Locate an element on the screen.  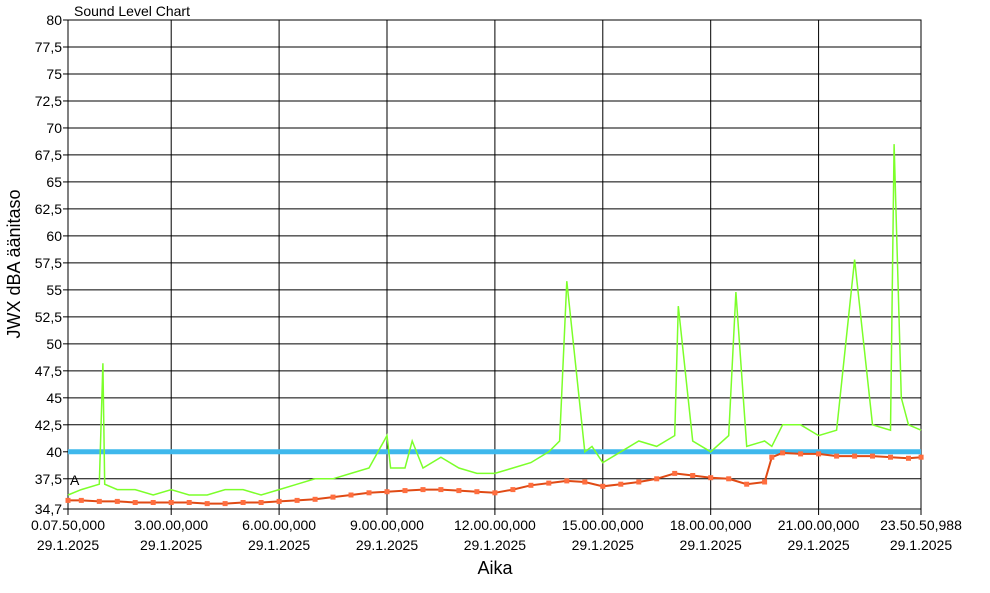
x-tick-time-label: 18.00.00,000 is located at coordinates (711, 525).